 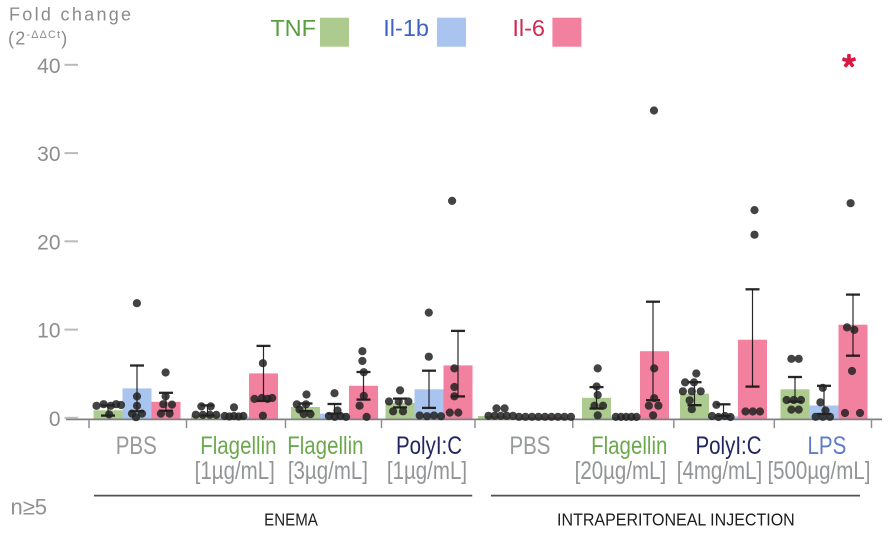 I want to click on svg-text: [4mg/mL], so click(x=719, y=470).